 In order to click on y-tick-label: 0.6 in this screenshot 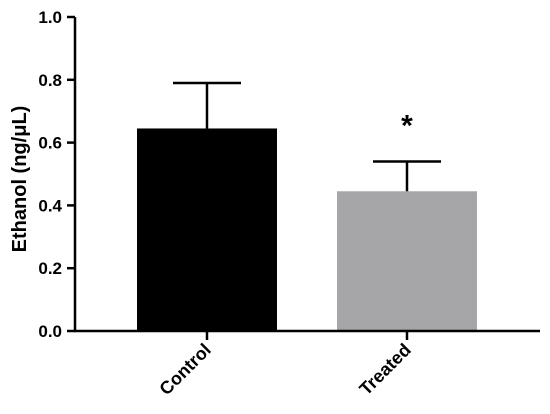, I will do `click(50, 143)`.